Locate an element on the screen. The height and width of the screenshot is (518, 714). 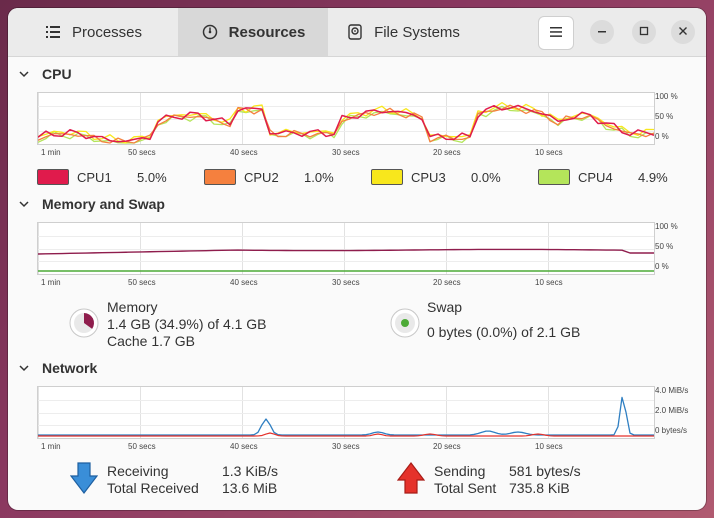
cpu-section-header: CPU is located at coordinates (45, 74).